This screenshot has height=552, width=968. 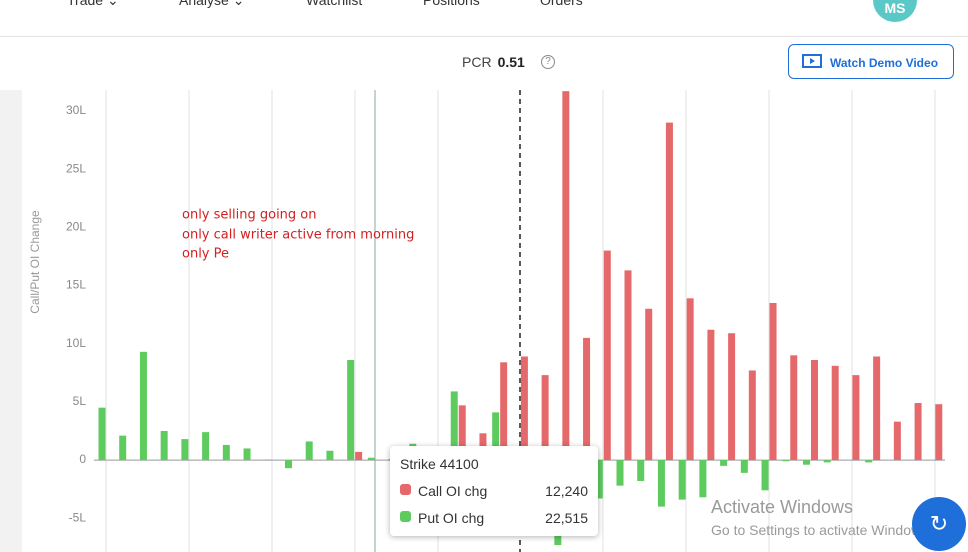 What do you see at coordinates (439, 464) in the screenshot?
I see `tooltip-title: Strike 44100` at bounding box center [439, 464].